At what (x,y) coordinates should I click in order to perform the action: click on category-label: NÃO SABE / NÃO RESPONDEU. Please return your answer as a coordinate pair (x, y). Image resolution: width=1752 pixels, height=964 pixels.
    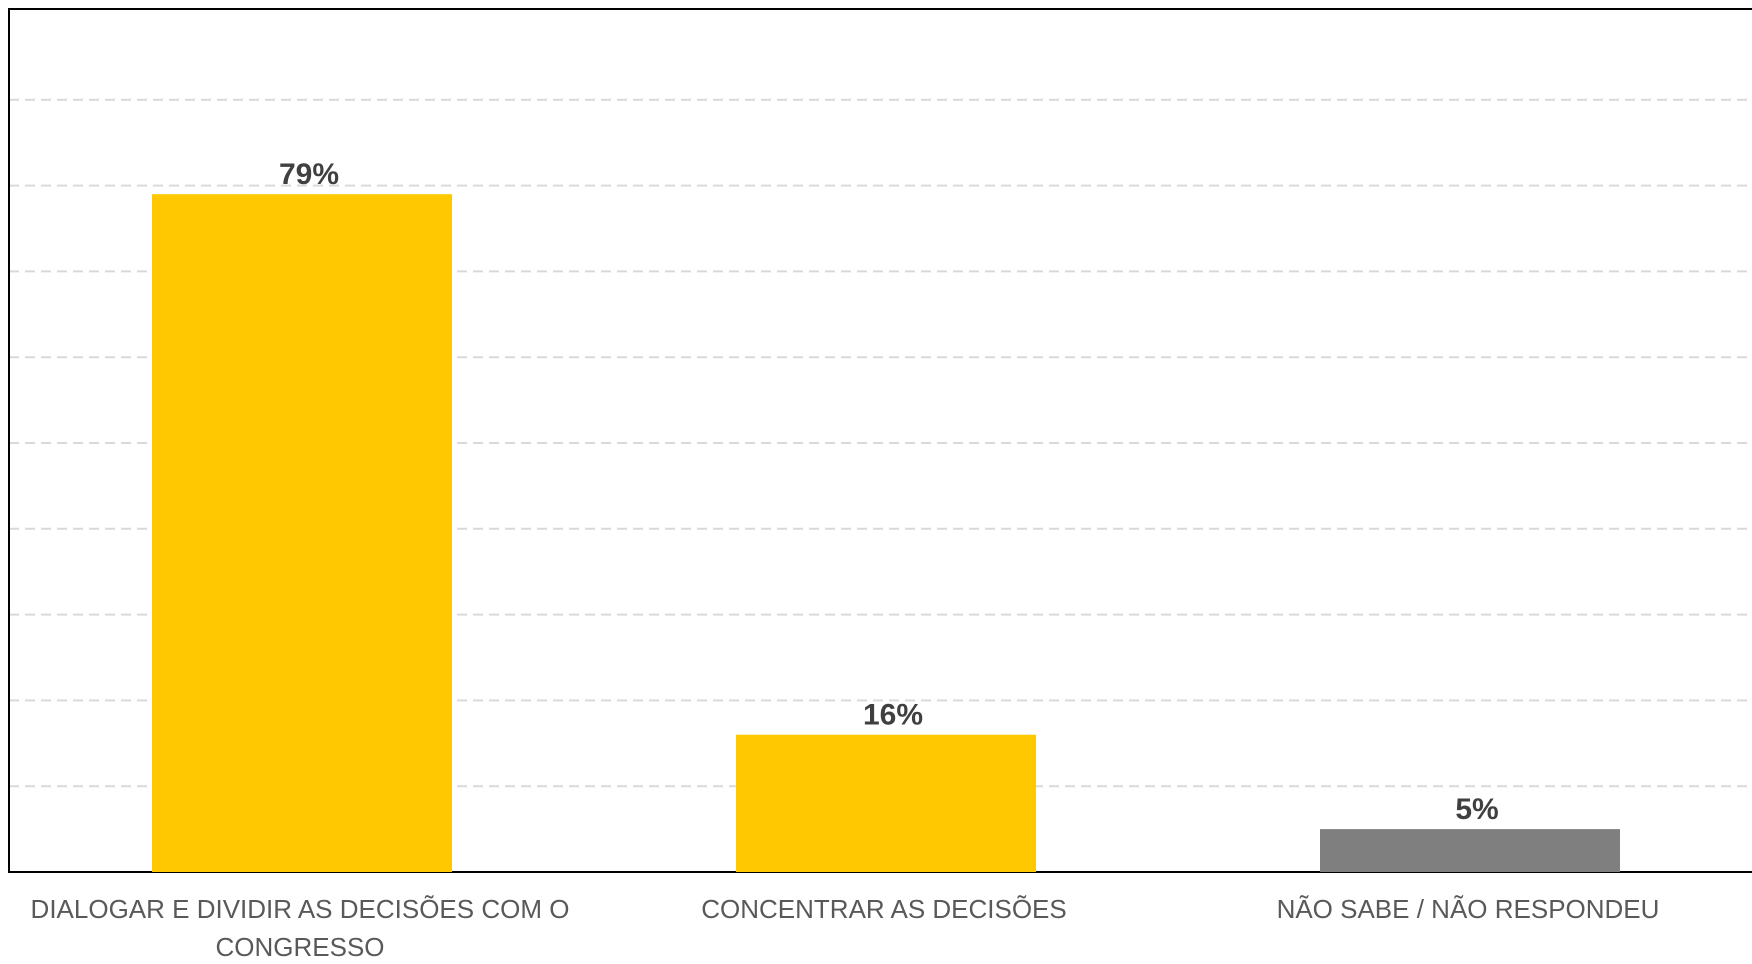
    Looking at the image, I should click on (1468, 909).